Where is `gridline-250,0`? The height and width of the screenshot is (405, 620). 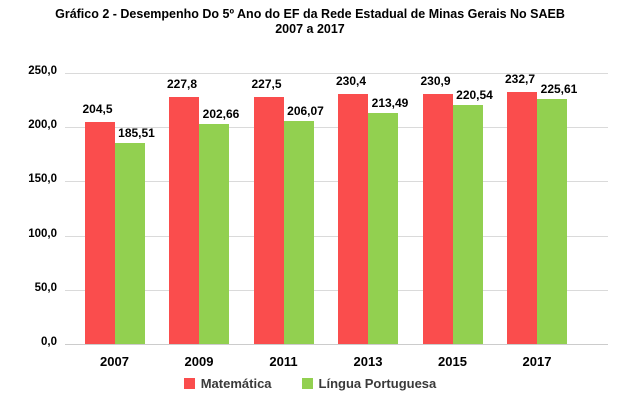
gridline-250,0 is located at coordinates (336, 73).